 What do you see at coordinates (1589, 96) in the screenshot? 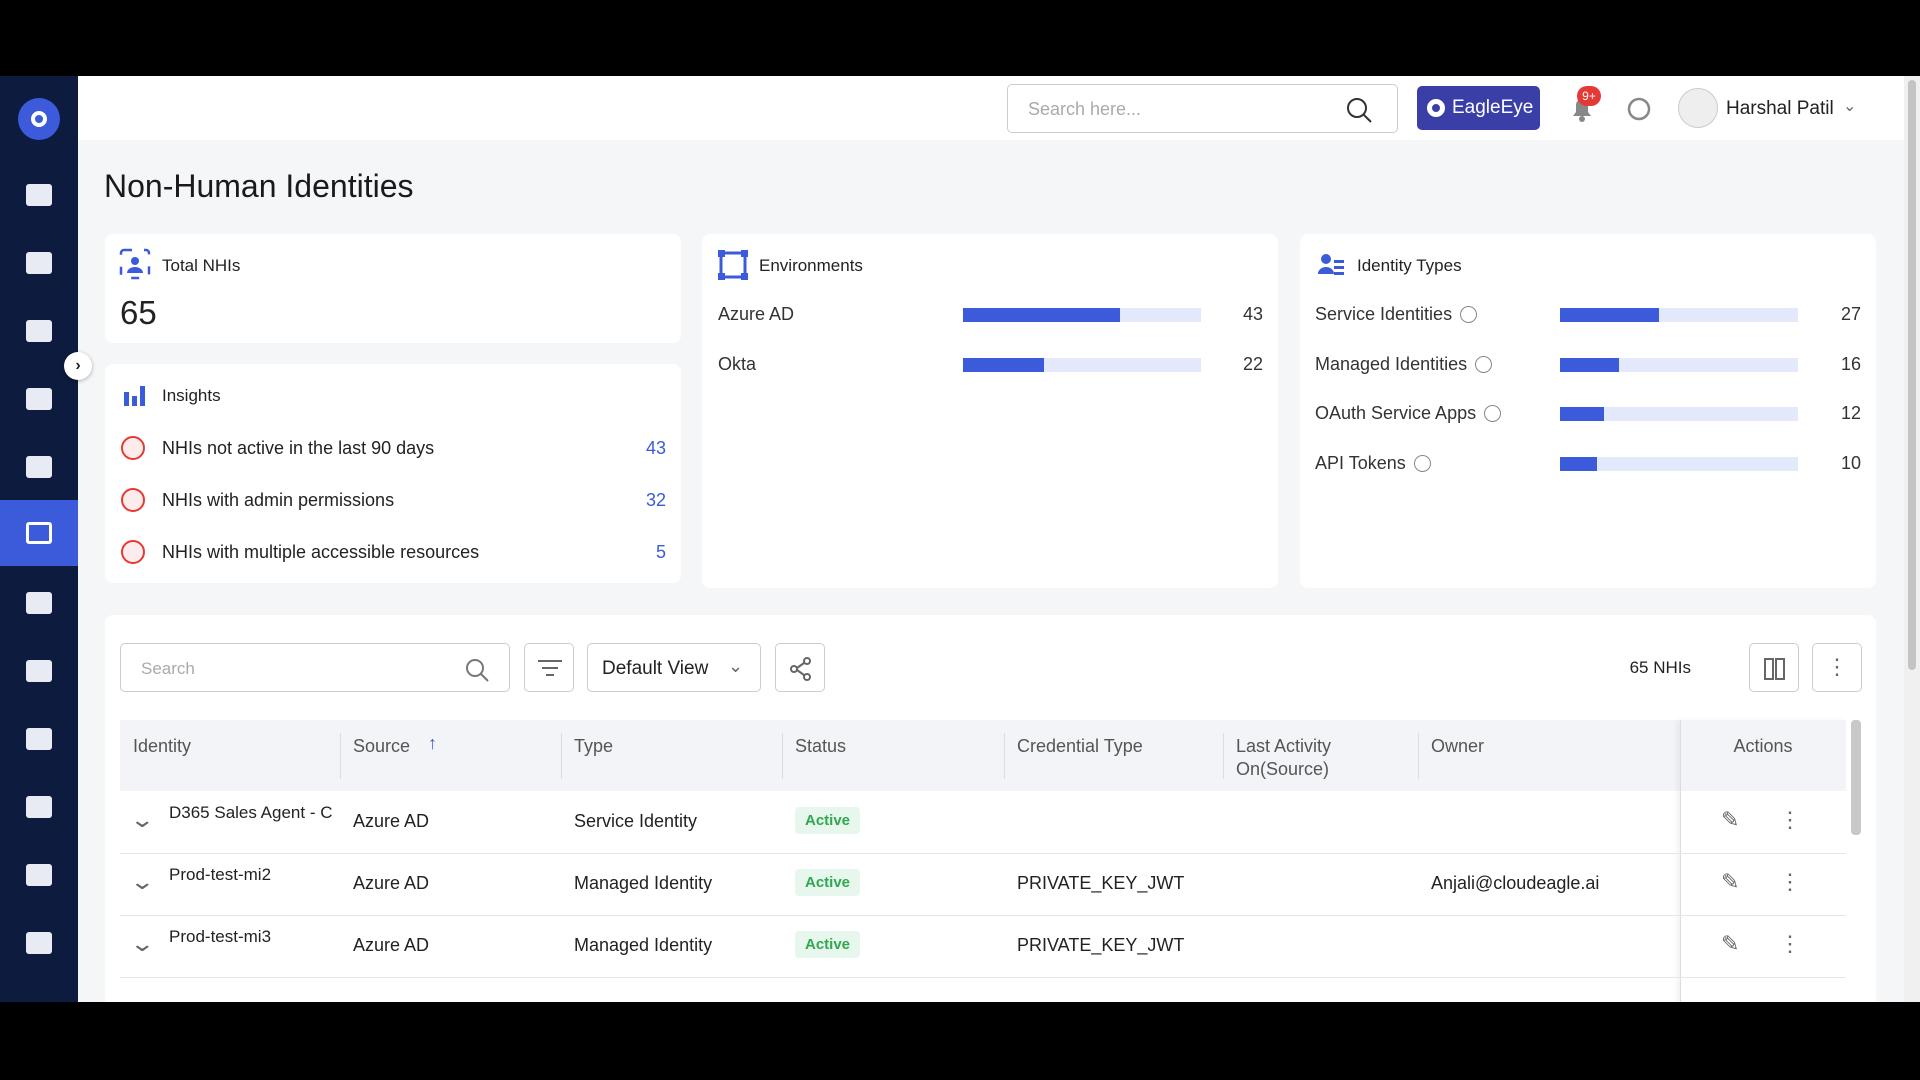
I see `notification-badge: 9+` at bounding box center [1589, 96].